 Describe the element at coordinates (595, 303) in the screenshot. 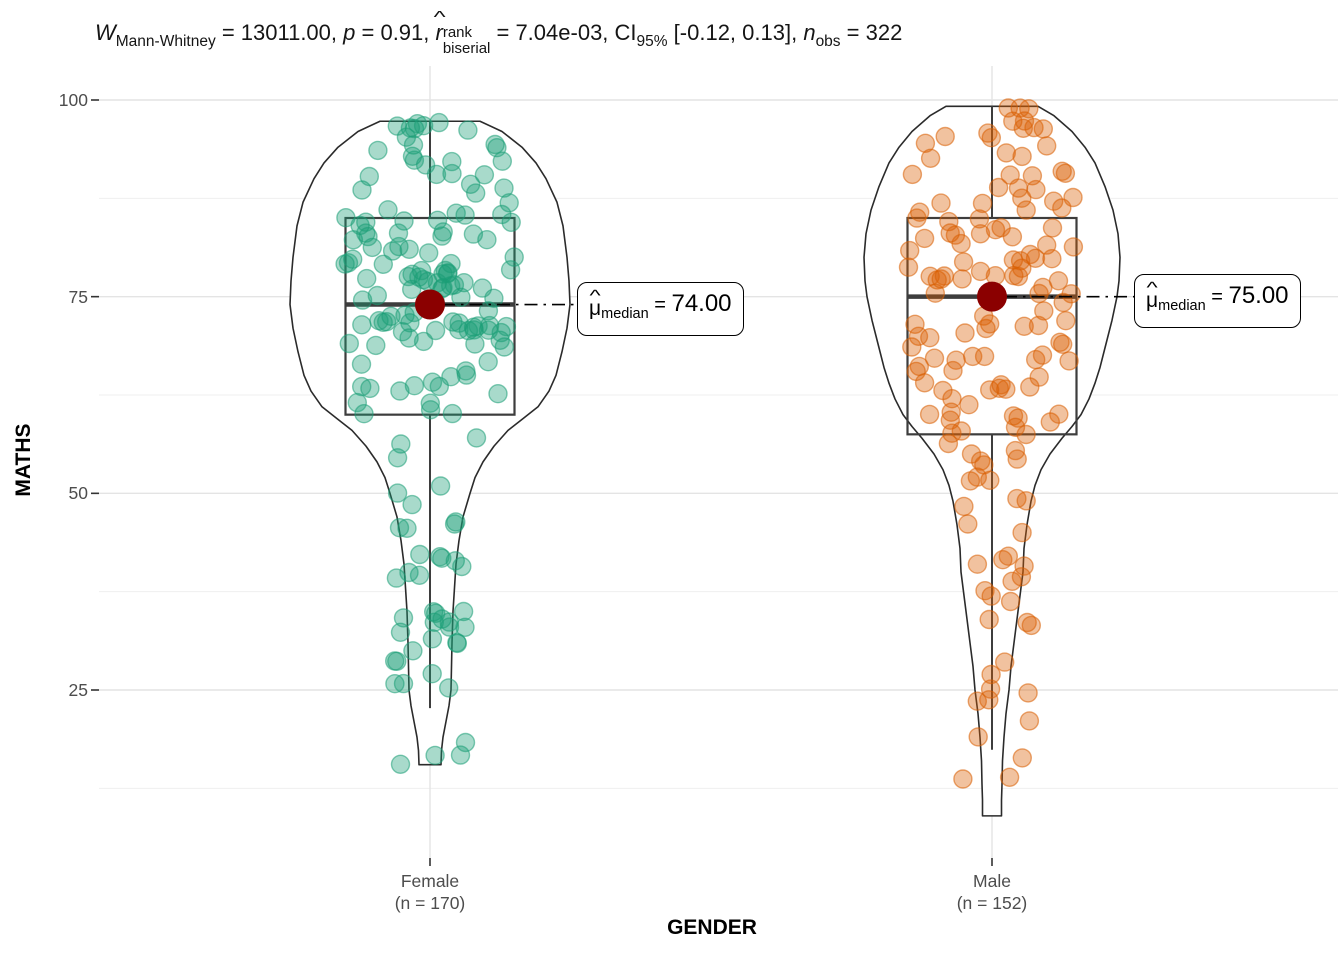

I see `mu-hat: ^ μ` at that location.